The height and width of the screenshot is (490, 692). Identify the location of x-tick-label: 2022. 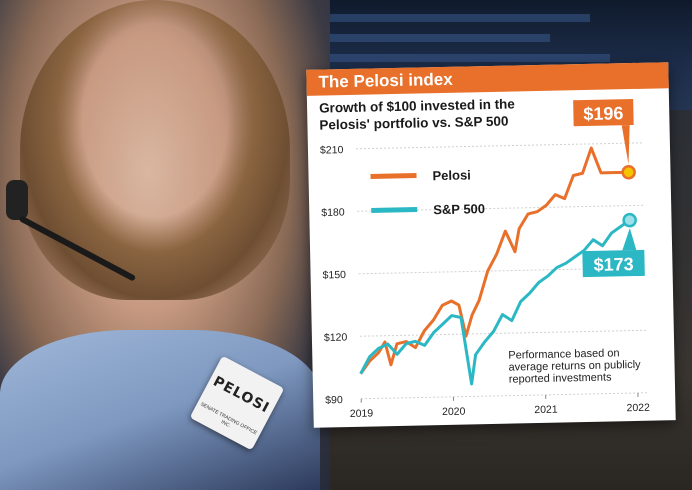
(638, 408).